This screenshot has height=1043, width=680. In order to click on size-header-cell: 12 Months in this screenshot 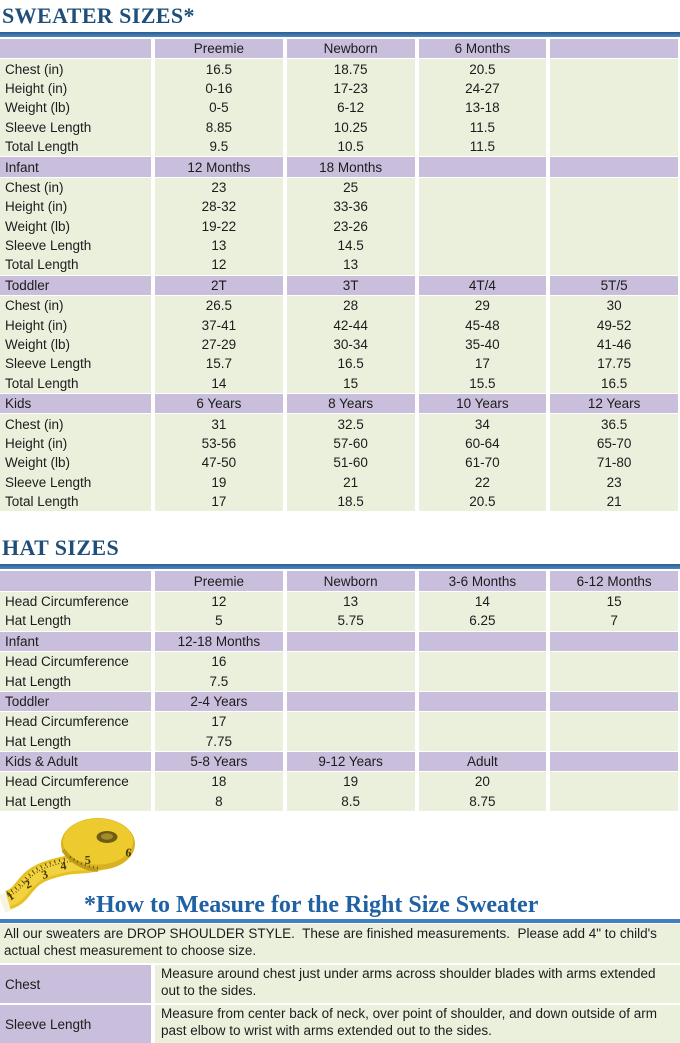, I will do `click(219, 167)`.